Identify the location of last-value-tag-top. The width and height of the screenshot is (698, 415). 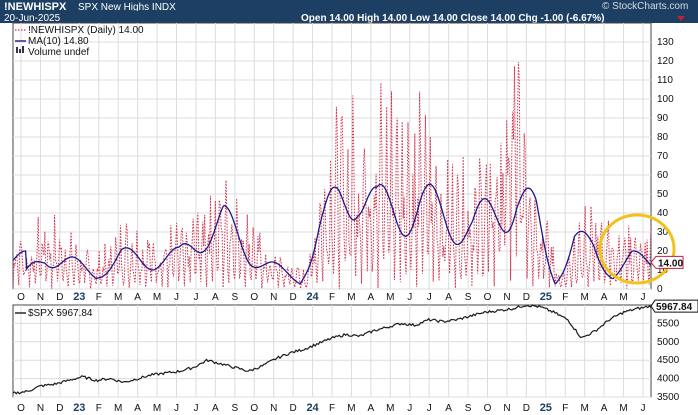
(667, 262).